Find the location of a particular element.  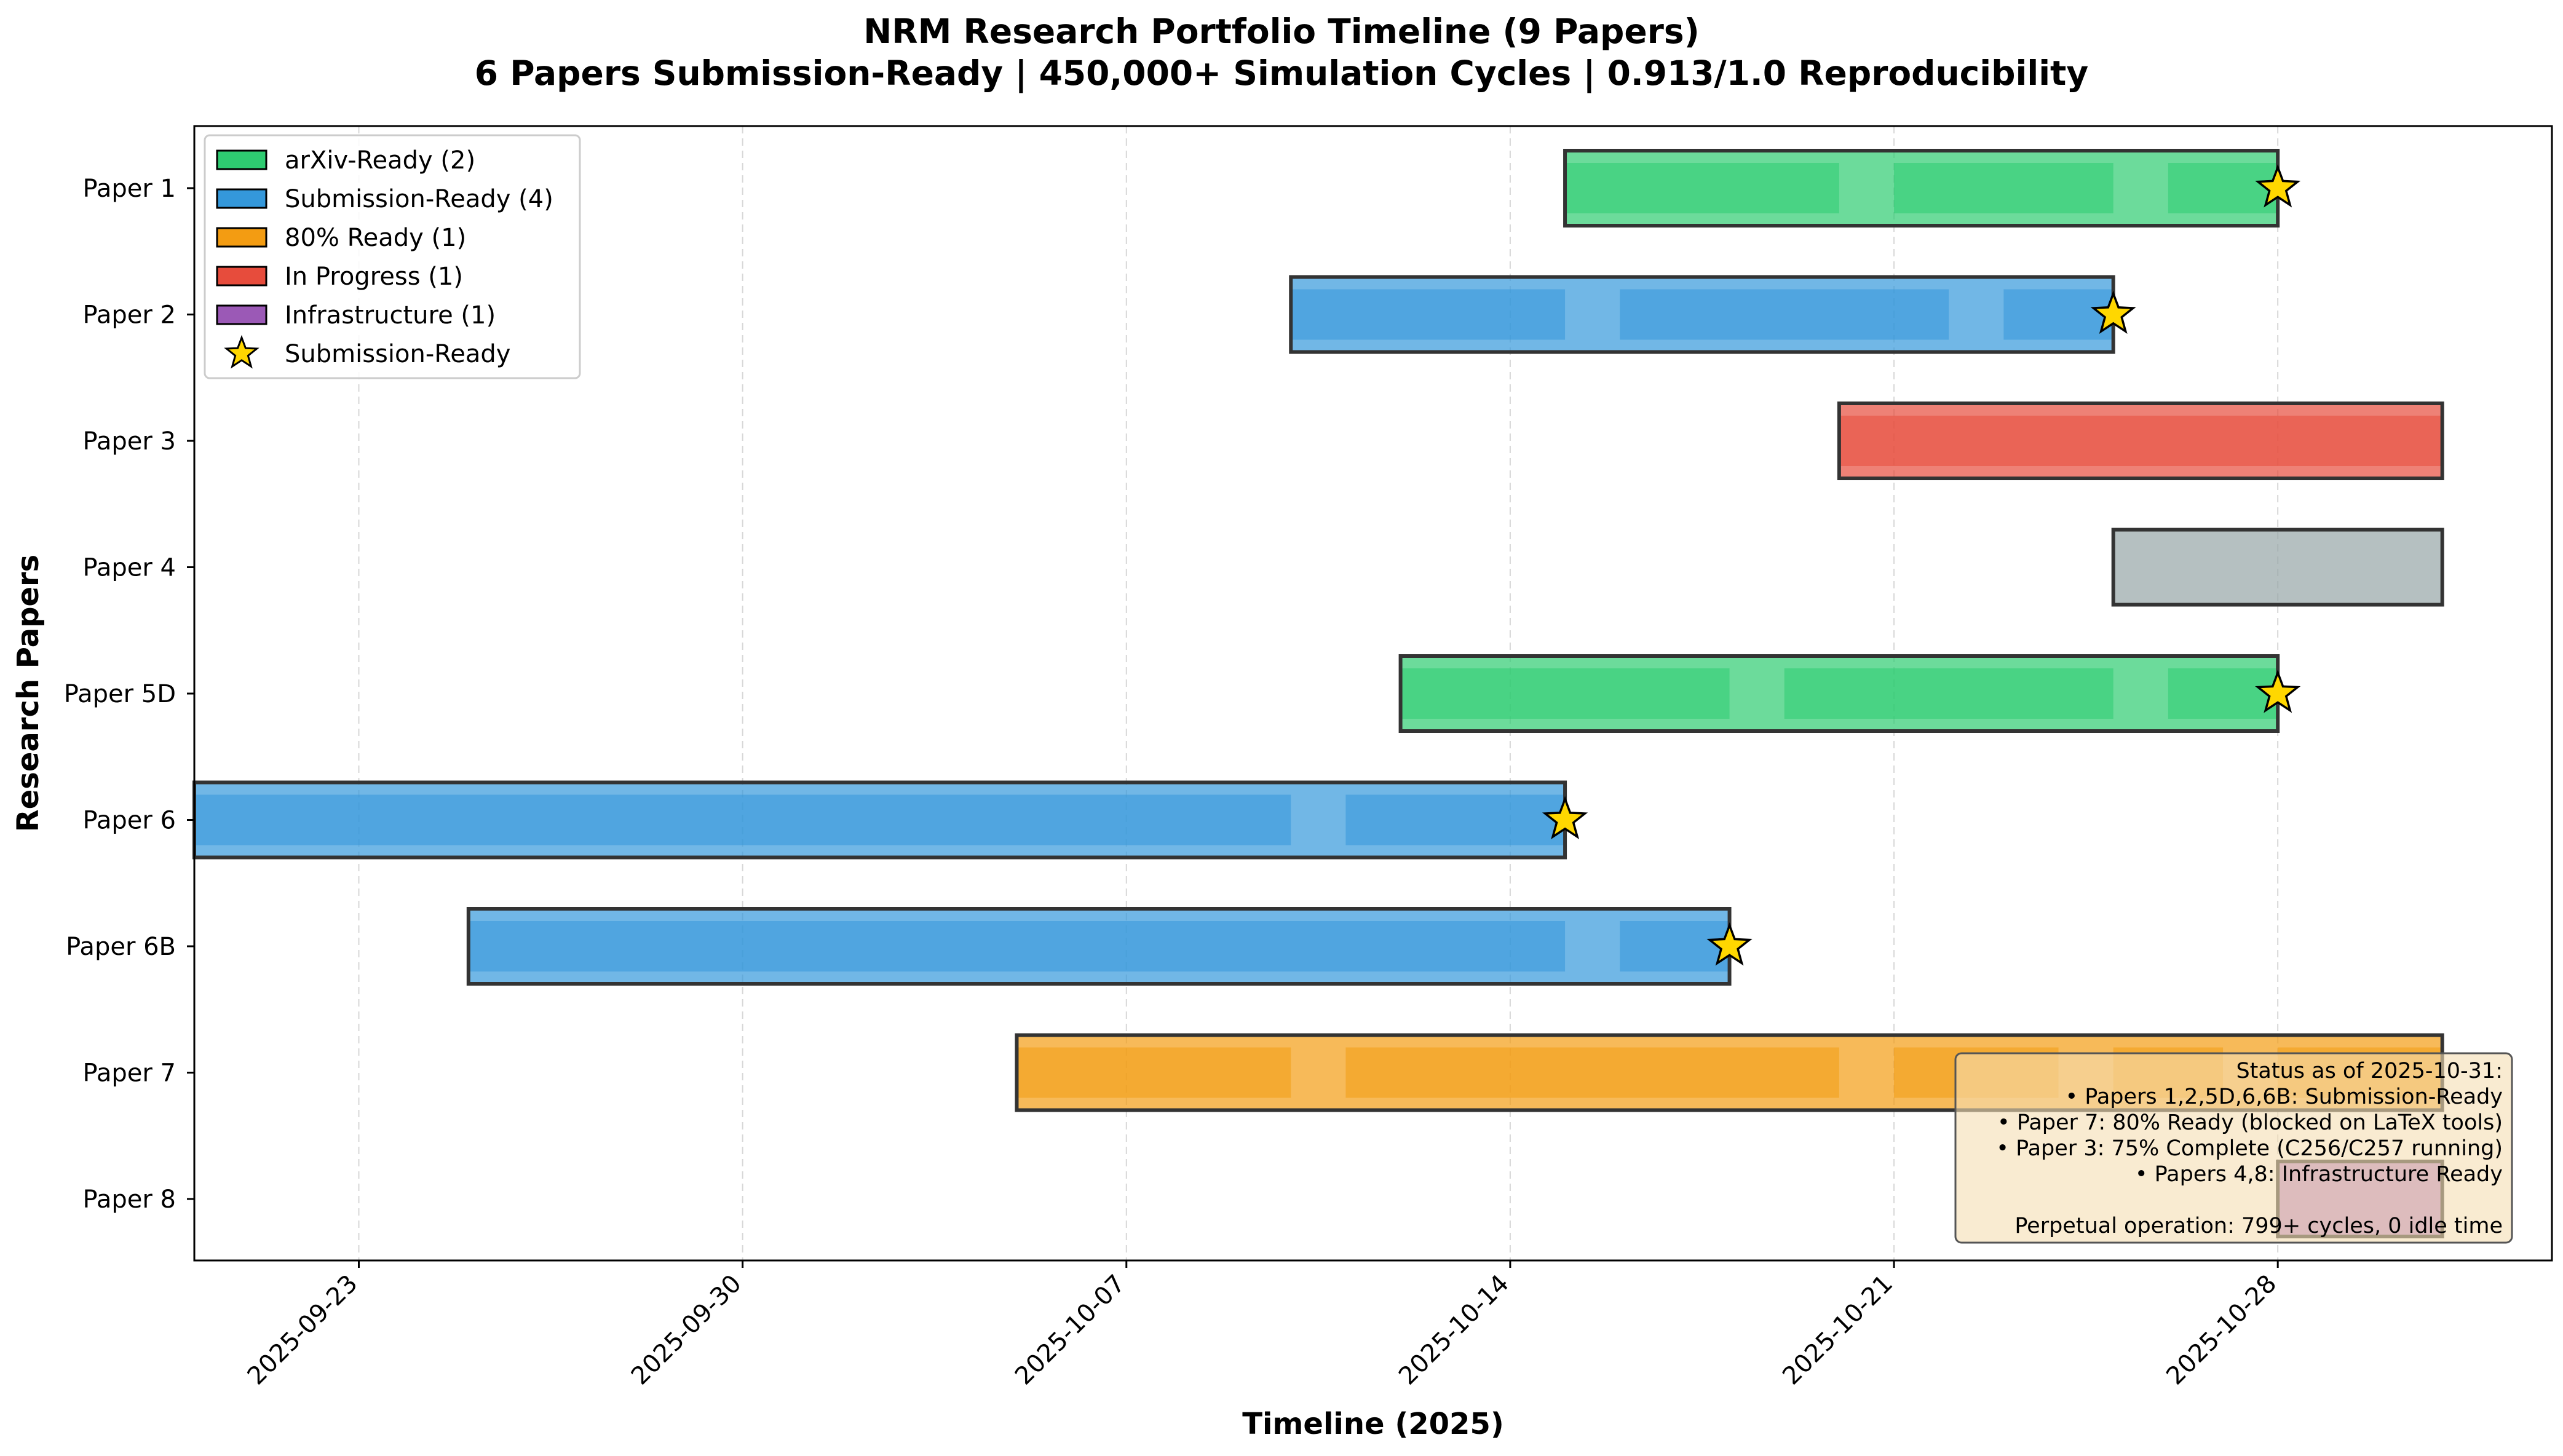

y-tick-label: Paper 6 is located at coordinates (129, 821).